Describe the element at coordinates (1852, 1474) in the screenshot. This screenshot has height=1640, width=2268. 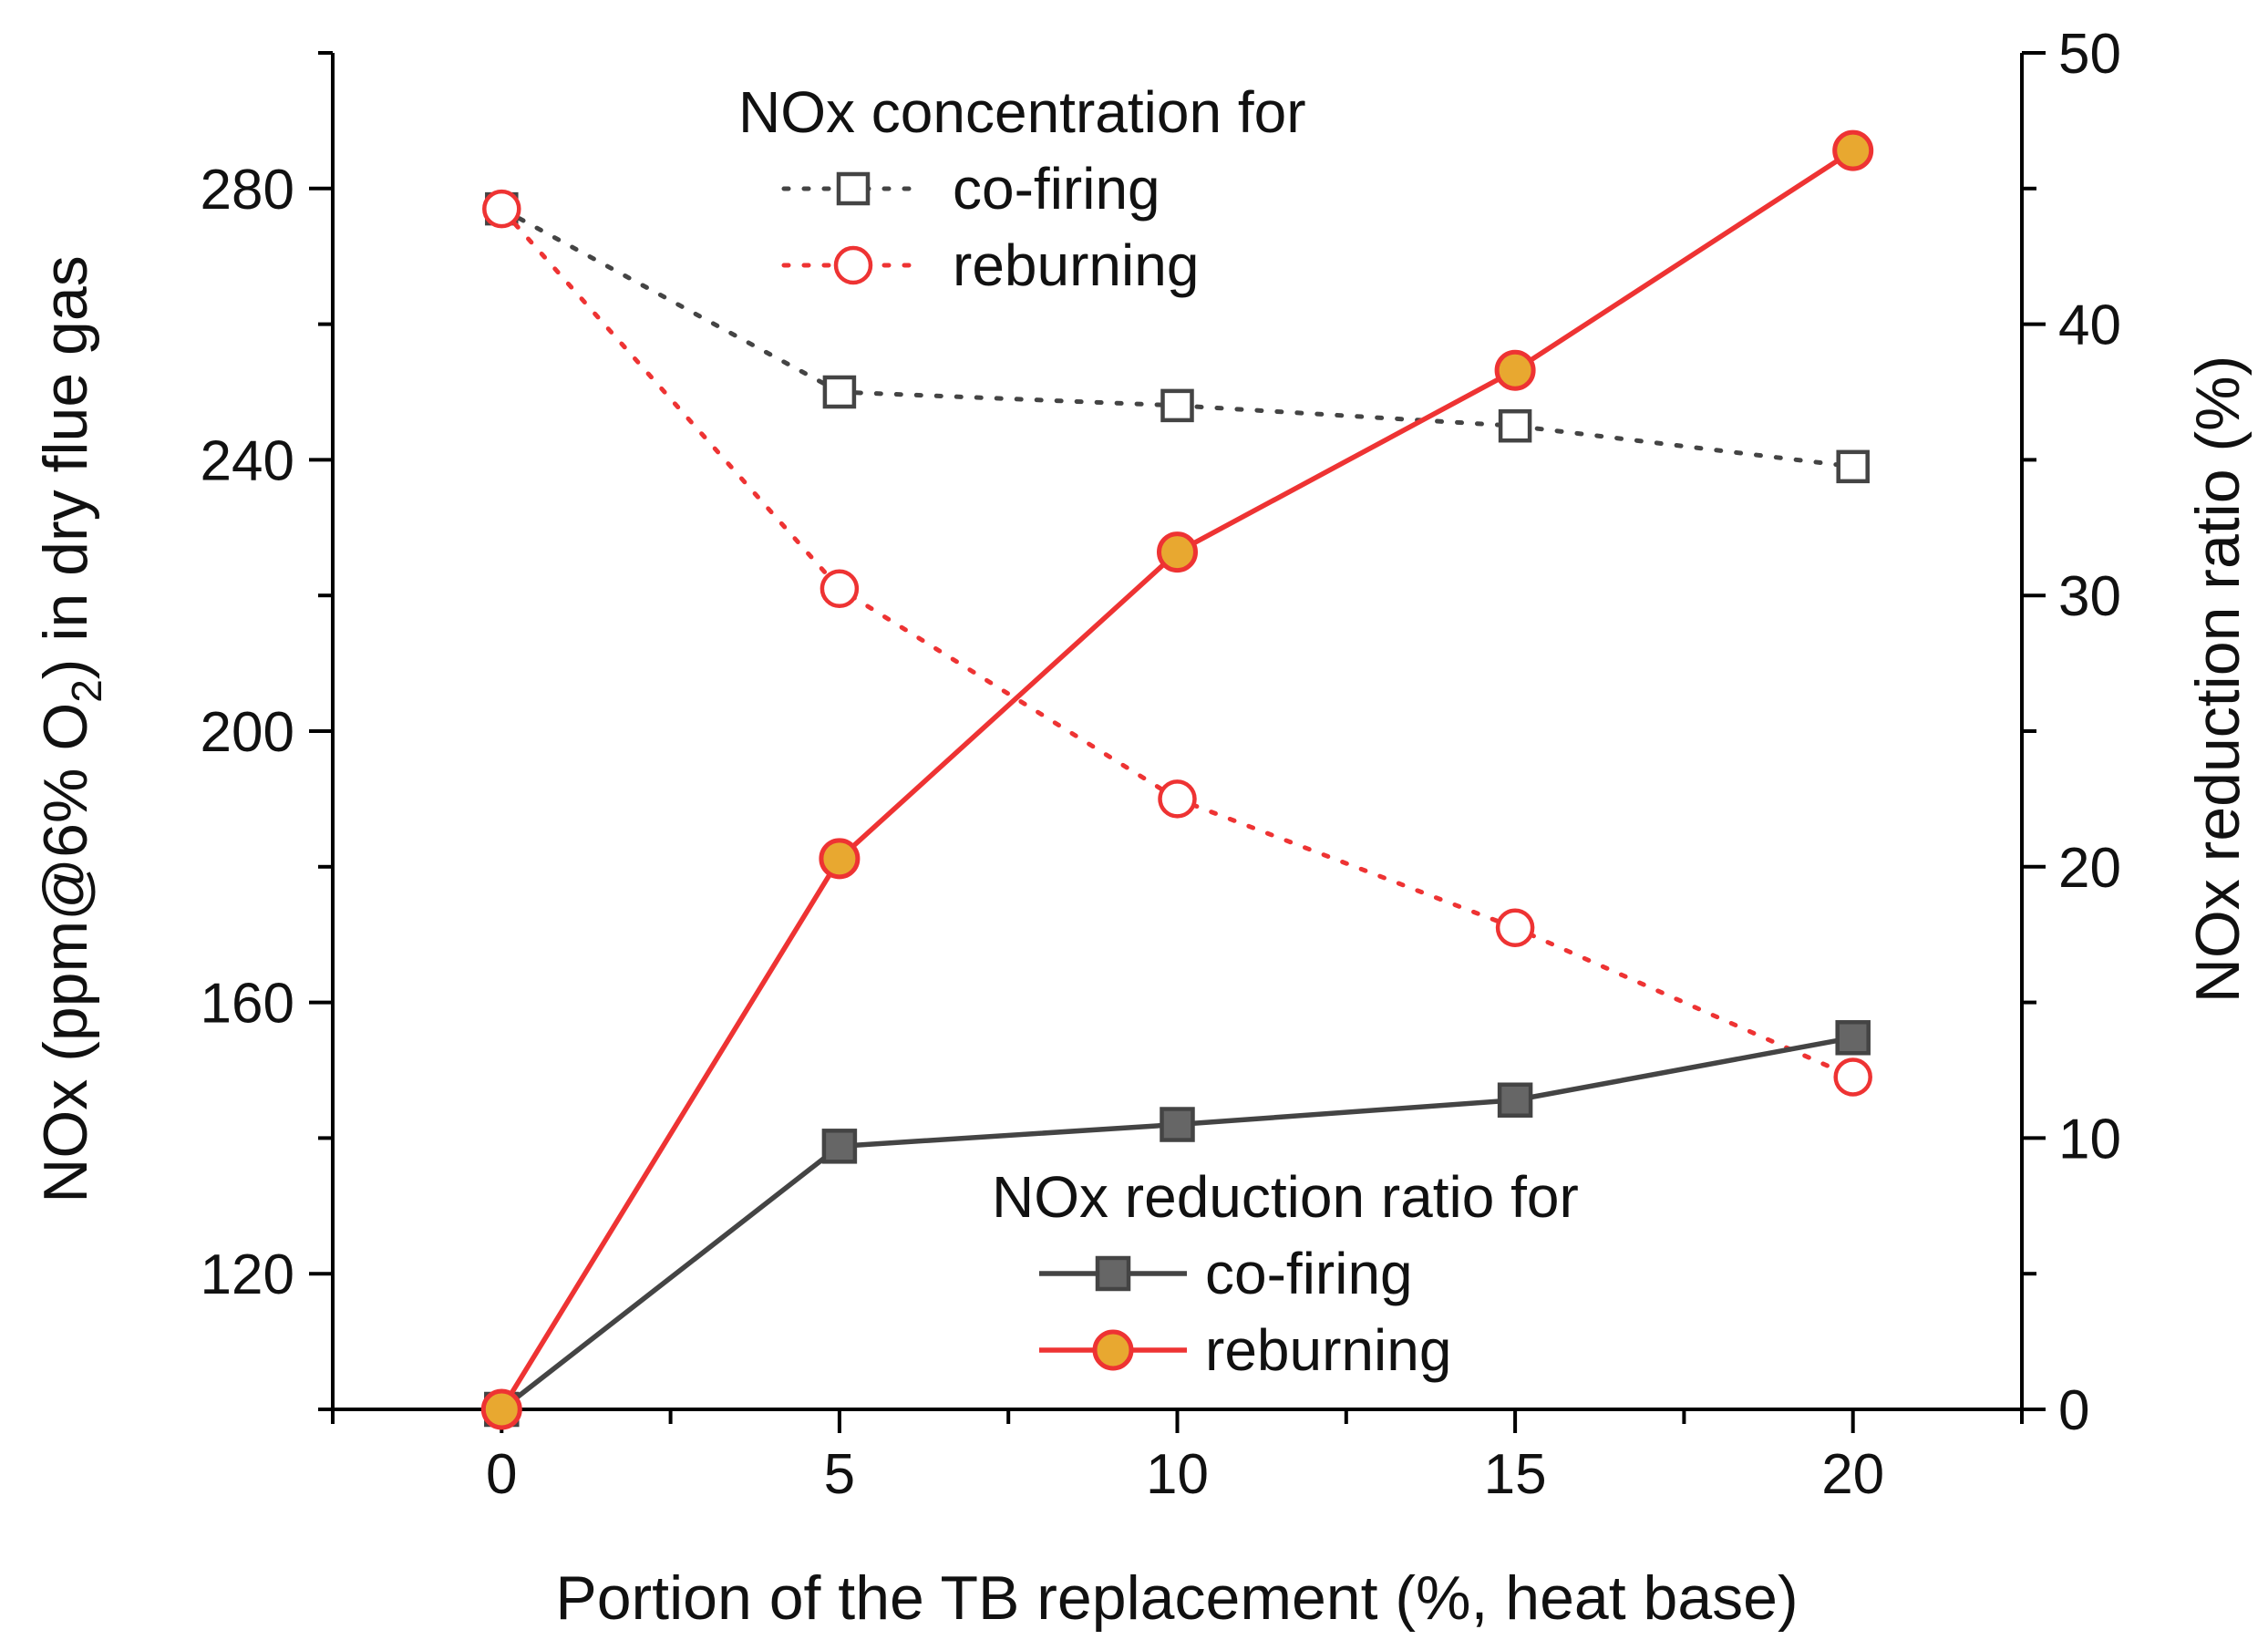
I see `x-tick-label: 20` at that location.